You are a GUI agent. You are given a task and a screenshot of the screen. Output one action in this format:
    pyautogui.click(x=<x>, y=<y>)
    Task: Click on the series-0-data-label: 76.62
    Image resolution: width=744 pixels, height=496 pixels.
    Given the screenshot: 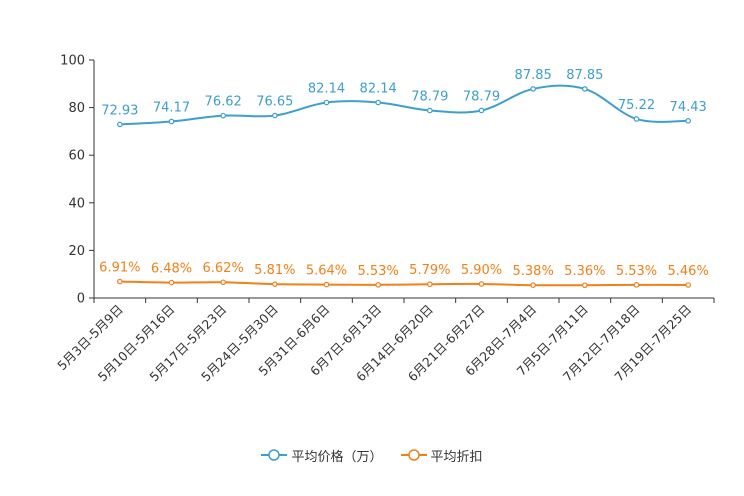 What is the action you would take?
    pyautogui.click(x=223, y=102)
    